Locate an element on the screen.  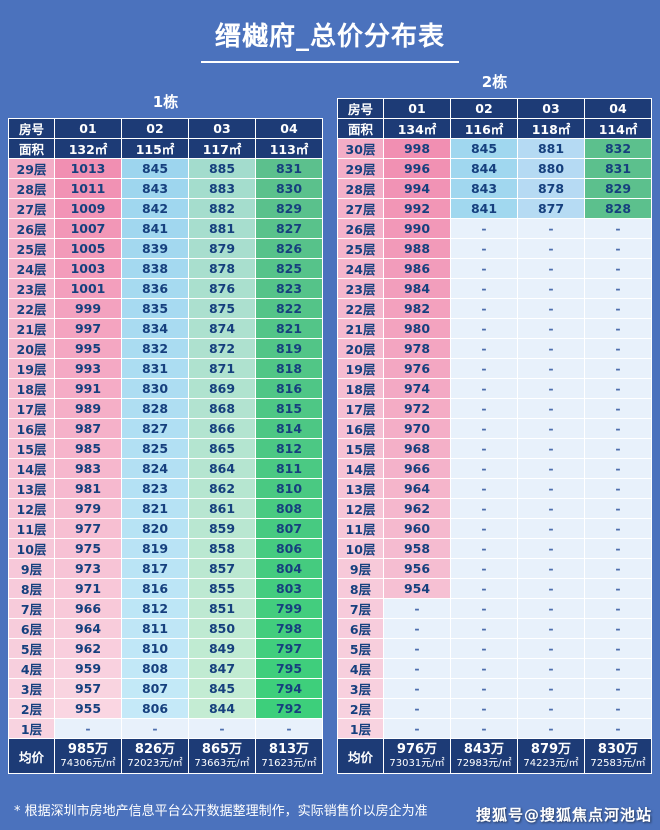
area-value-header: 118㎡ is located at coordinates (551, 128).